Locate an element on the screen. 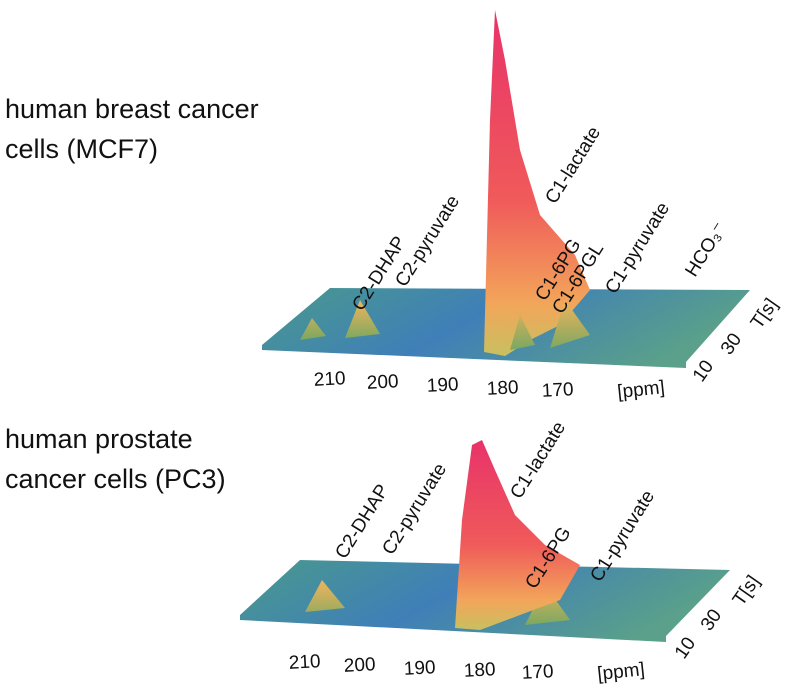 Image resolution: width=800 pixels, height=684 pixels. peak-label: HCO₃⁻ is located at coordinates (706, 250).